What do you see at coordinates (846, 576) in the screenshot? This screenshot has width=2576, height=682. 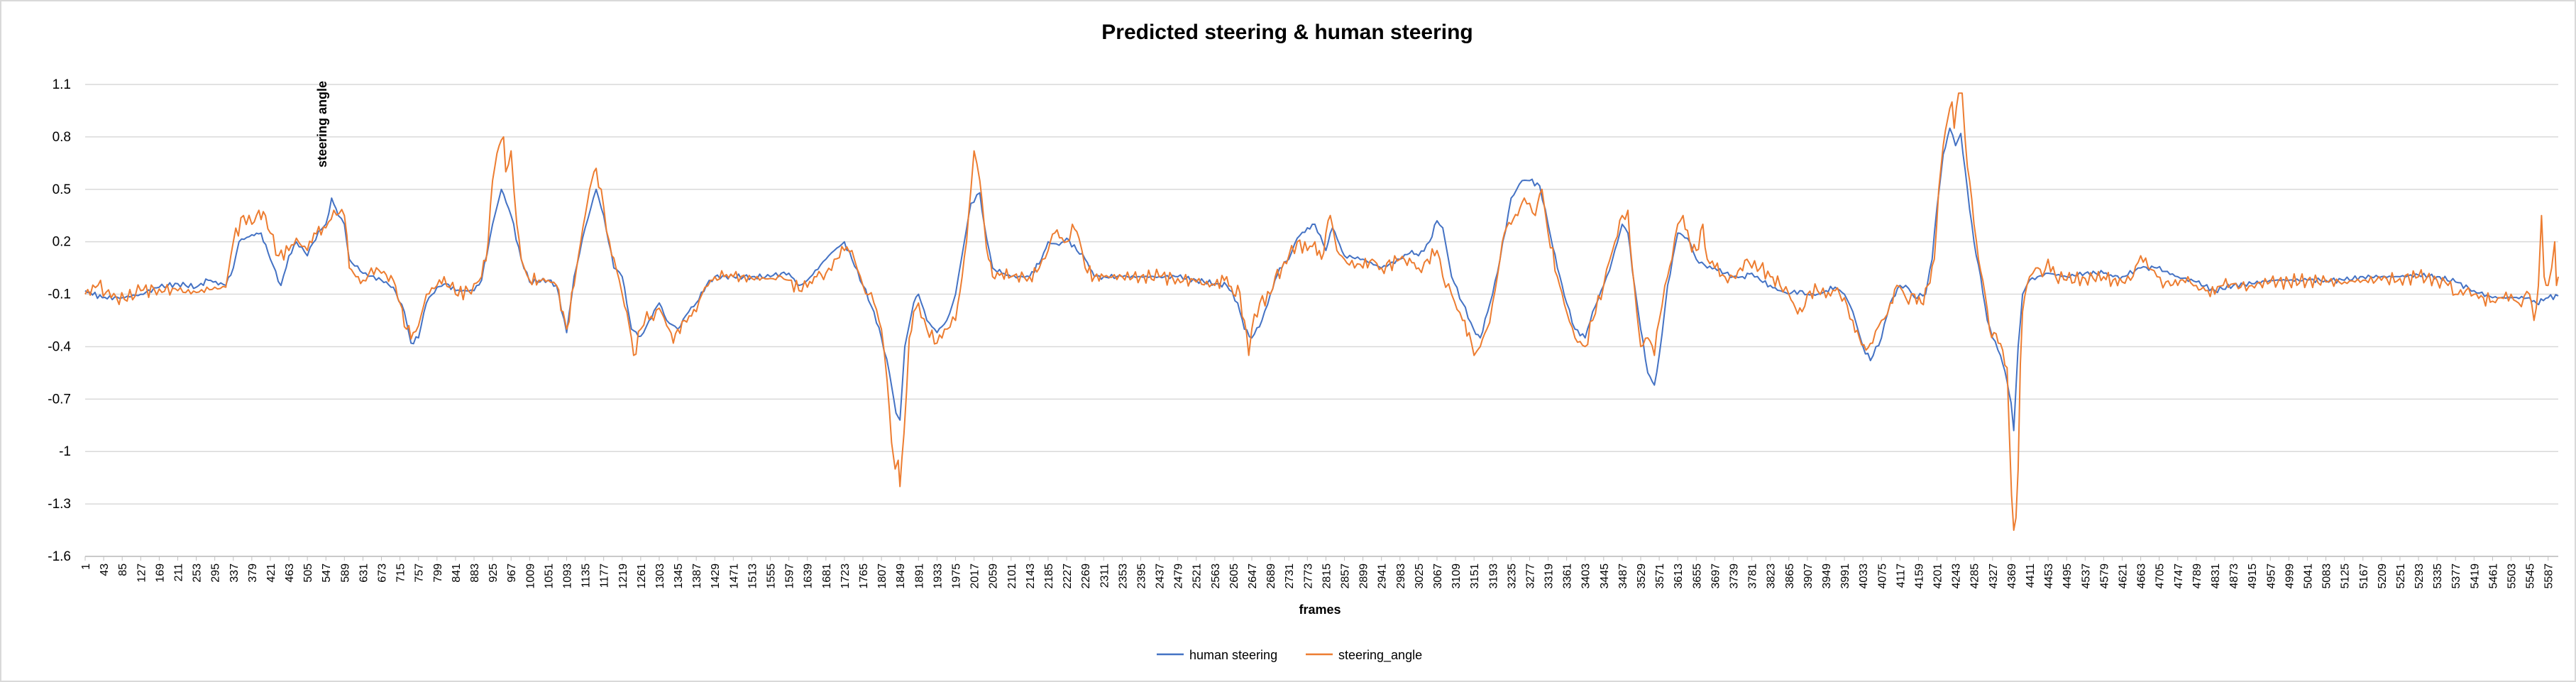 I see `x-tick-label: 1723` at bounding box center [846, 576].